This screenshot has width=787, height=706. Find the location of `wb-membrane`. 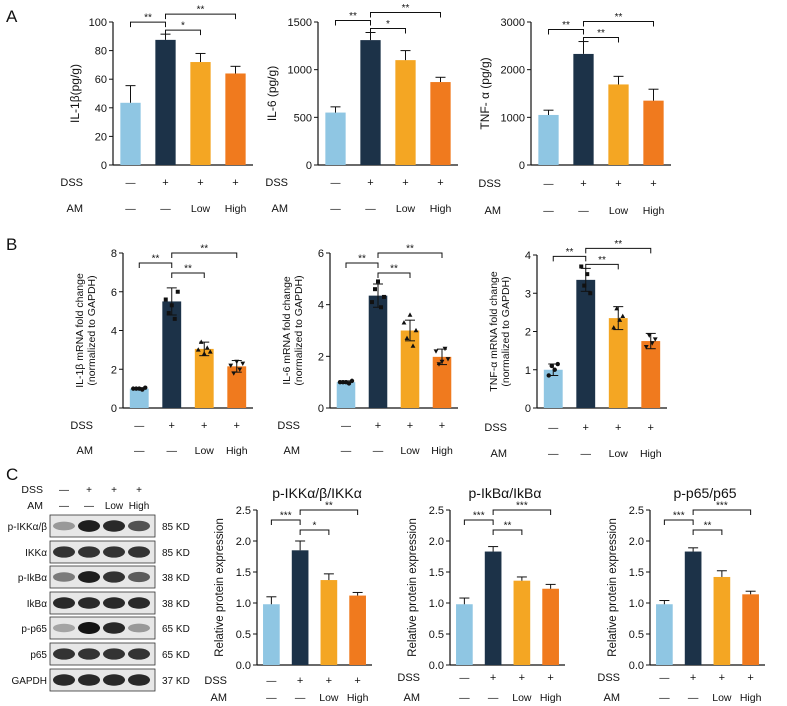

wb-membrane is located at coordinates (102, 628).